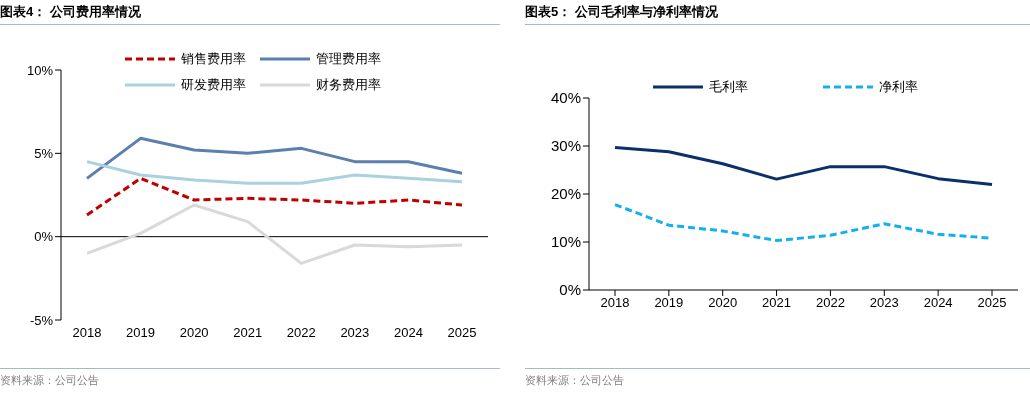 Image resolution: width=1030 pixels, height=393 pixels. I want to click on y-tick-label: -5%, so click(41, 320).